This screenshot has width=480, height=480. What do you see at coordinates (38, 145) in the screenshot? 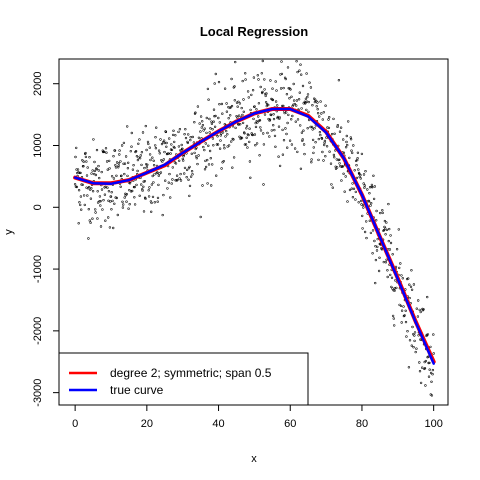
I see `y-tick-label: 1000` at bounding box center [38, 145].